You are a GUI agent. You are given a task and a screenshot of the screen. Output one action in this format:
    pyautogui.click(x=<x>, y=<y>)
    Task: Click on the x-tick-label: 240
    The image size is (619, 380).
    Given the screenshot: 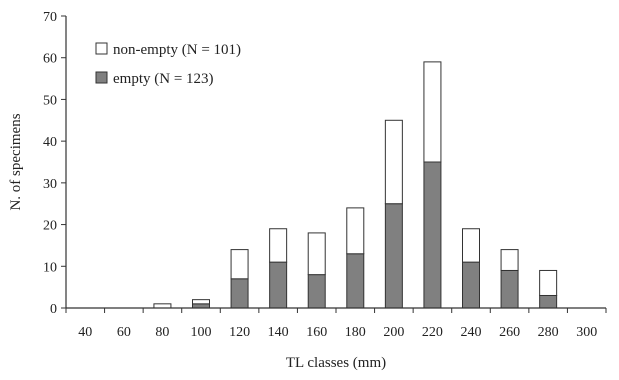 What is the action you would take?
    pyautogui.click(x=471, y=332)
    